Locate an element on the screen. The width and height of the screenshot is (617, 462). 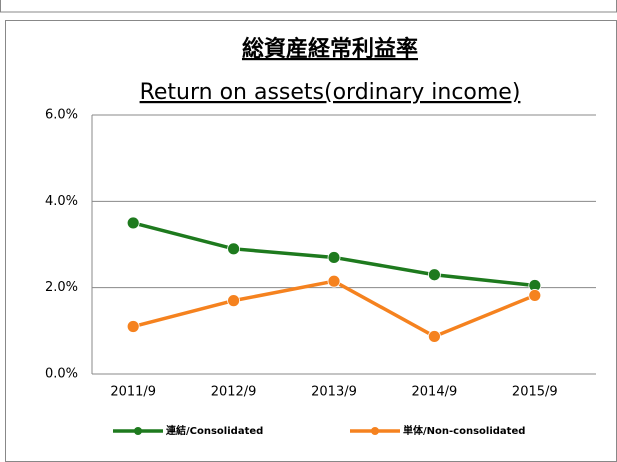
x-tick-label: 2013/9 is located at coordinates (334, 392).